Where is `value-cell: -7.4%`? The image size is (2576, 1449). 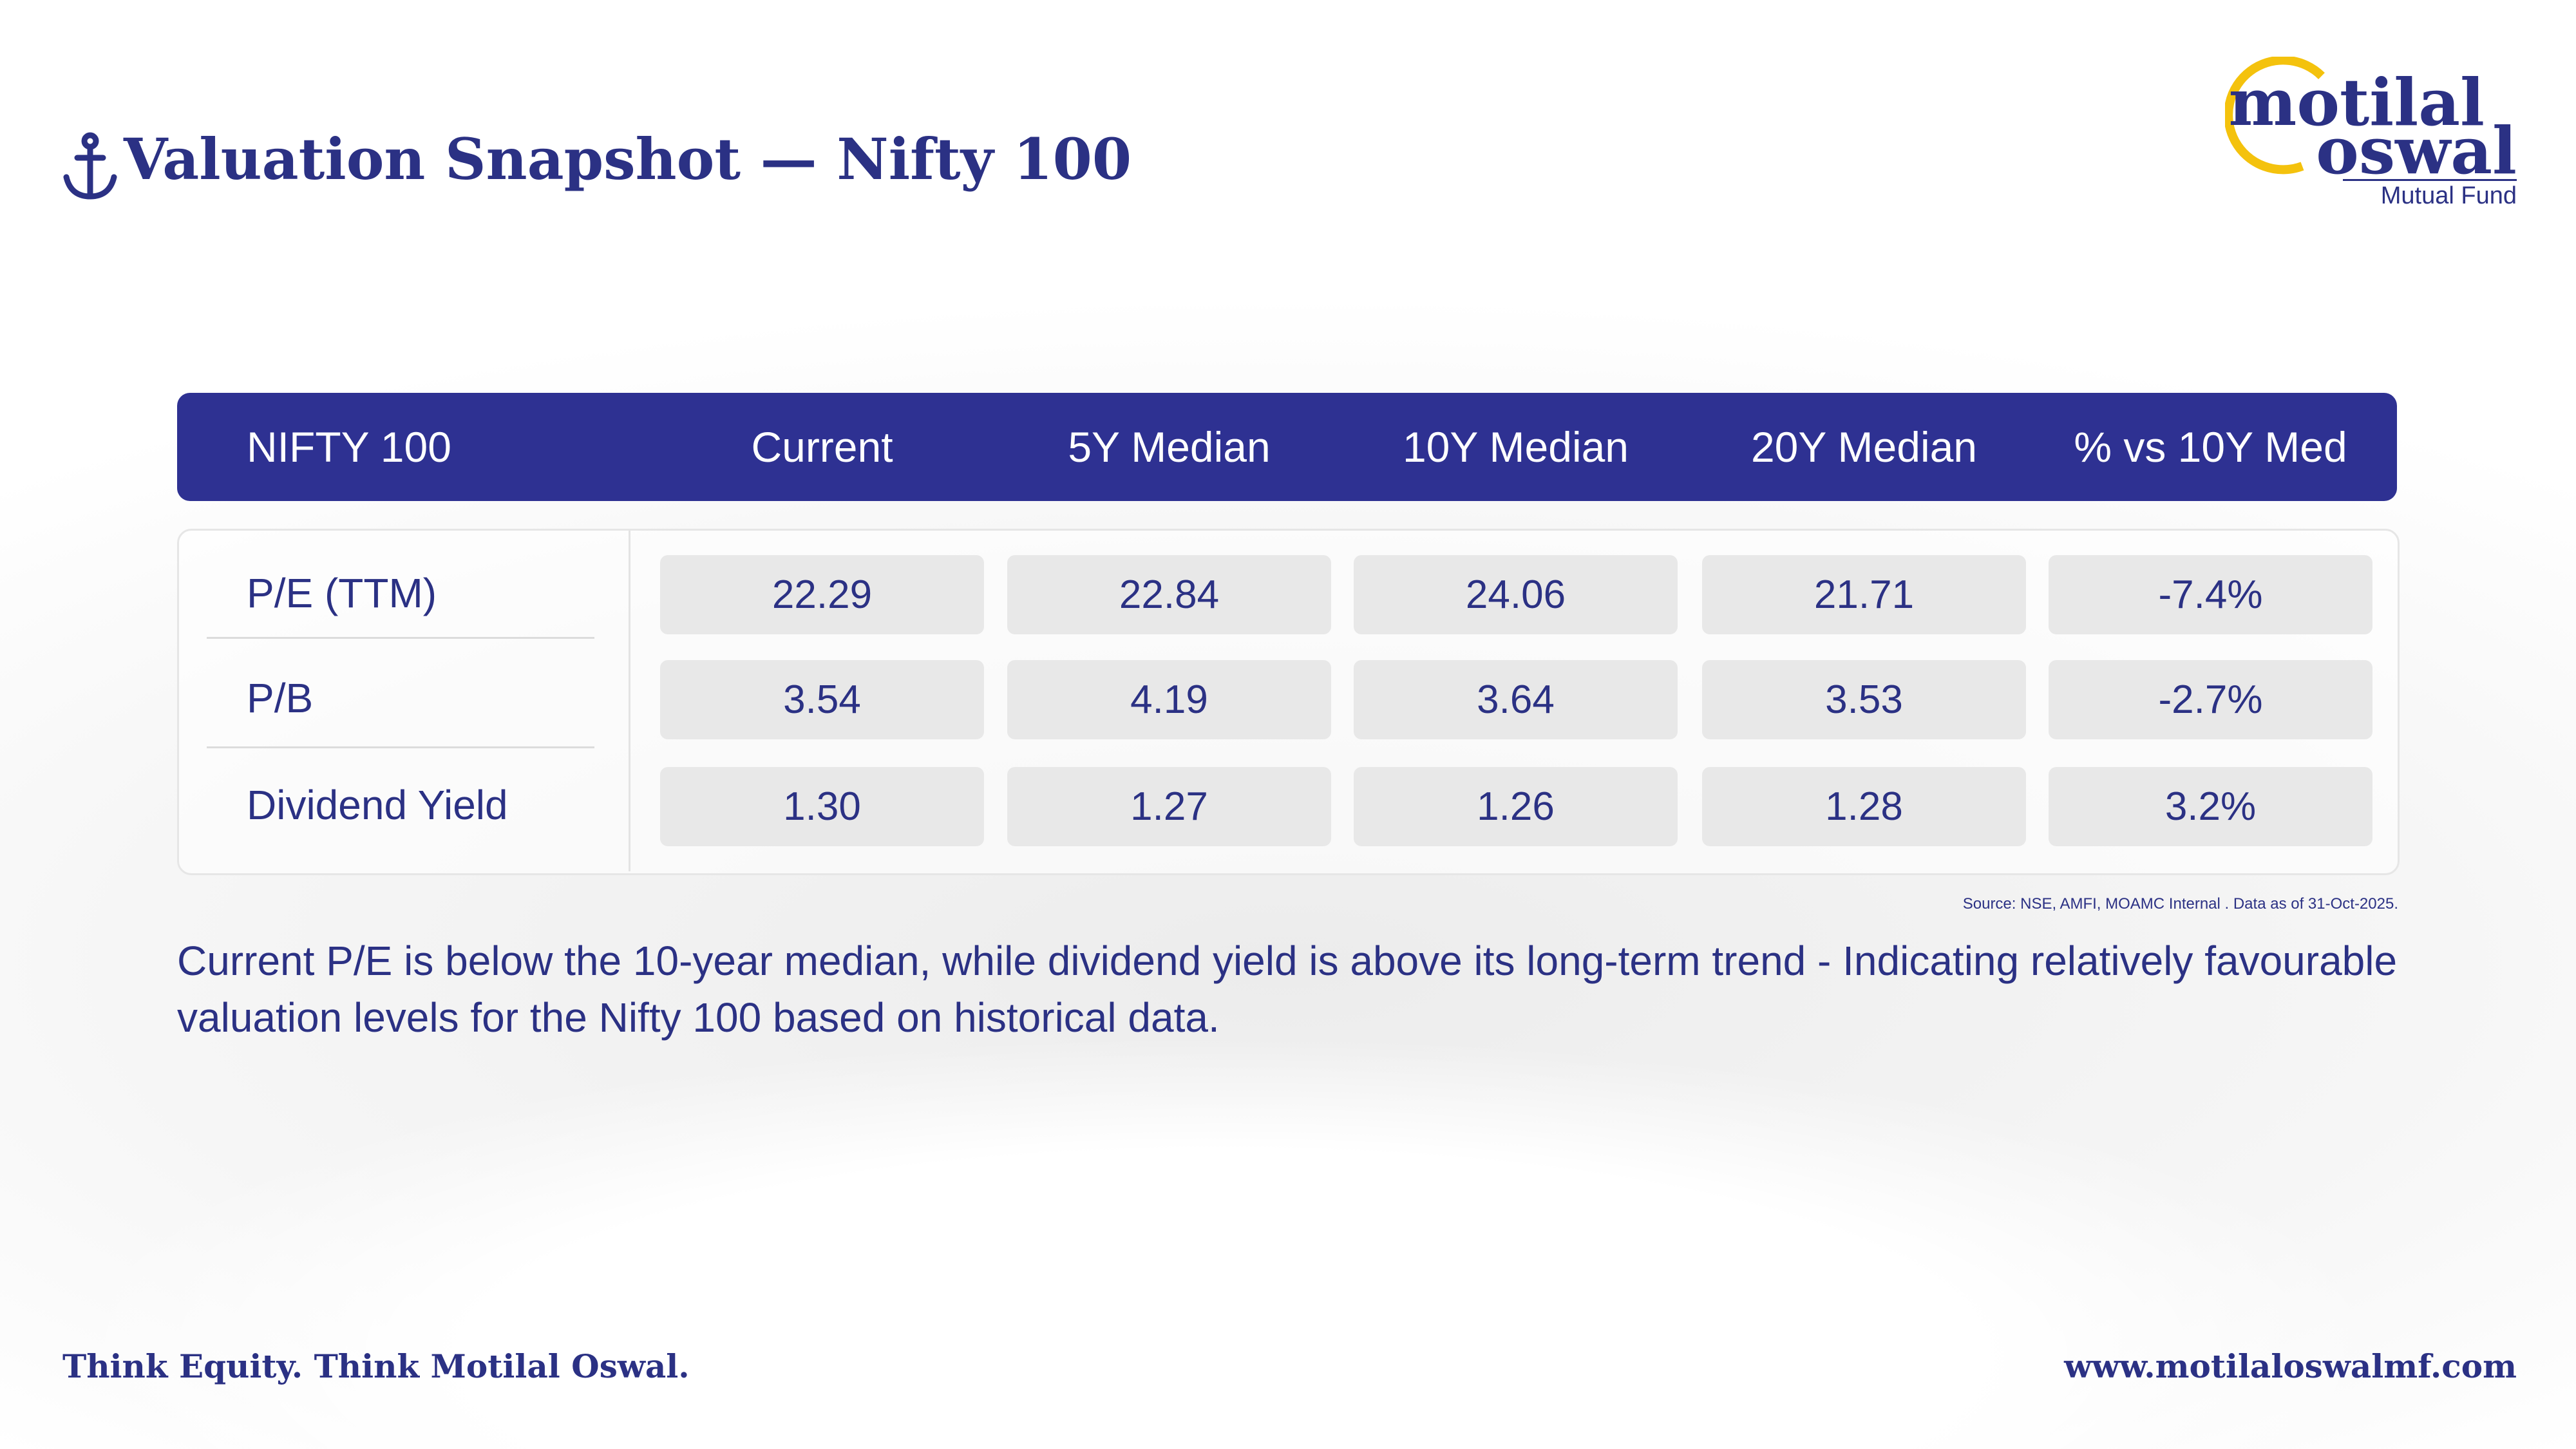 value-cell: -7.4% is located at coordinates (2210, 594).